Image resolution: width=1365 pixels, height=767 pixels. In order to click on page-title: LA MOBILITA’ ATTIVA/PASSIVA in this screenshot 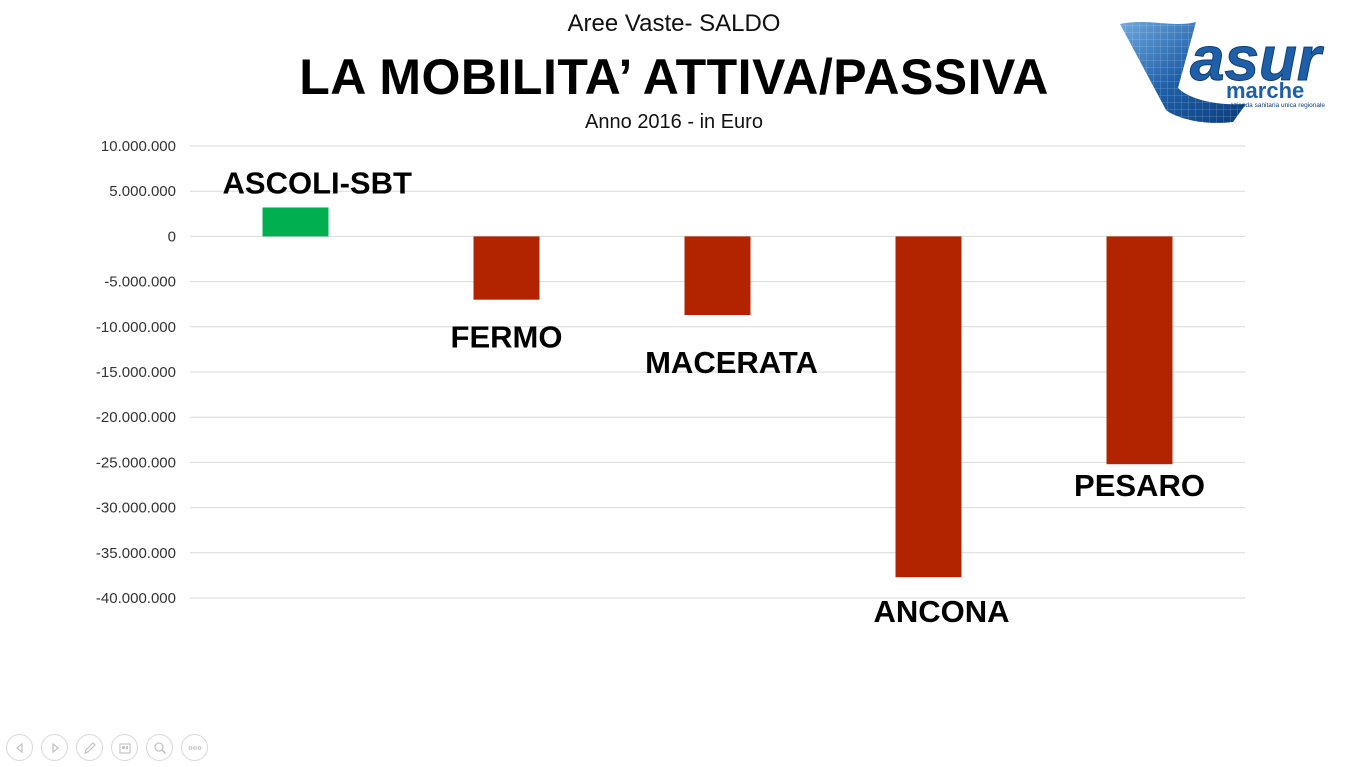, I will do `click(674, 77)`.